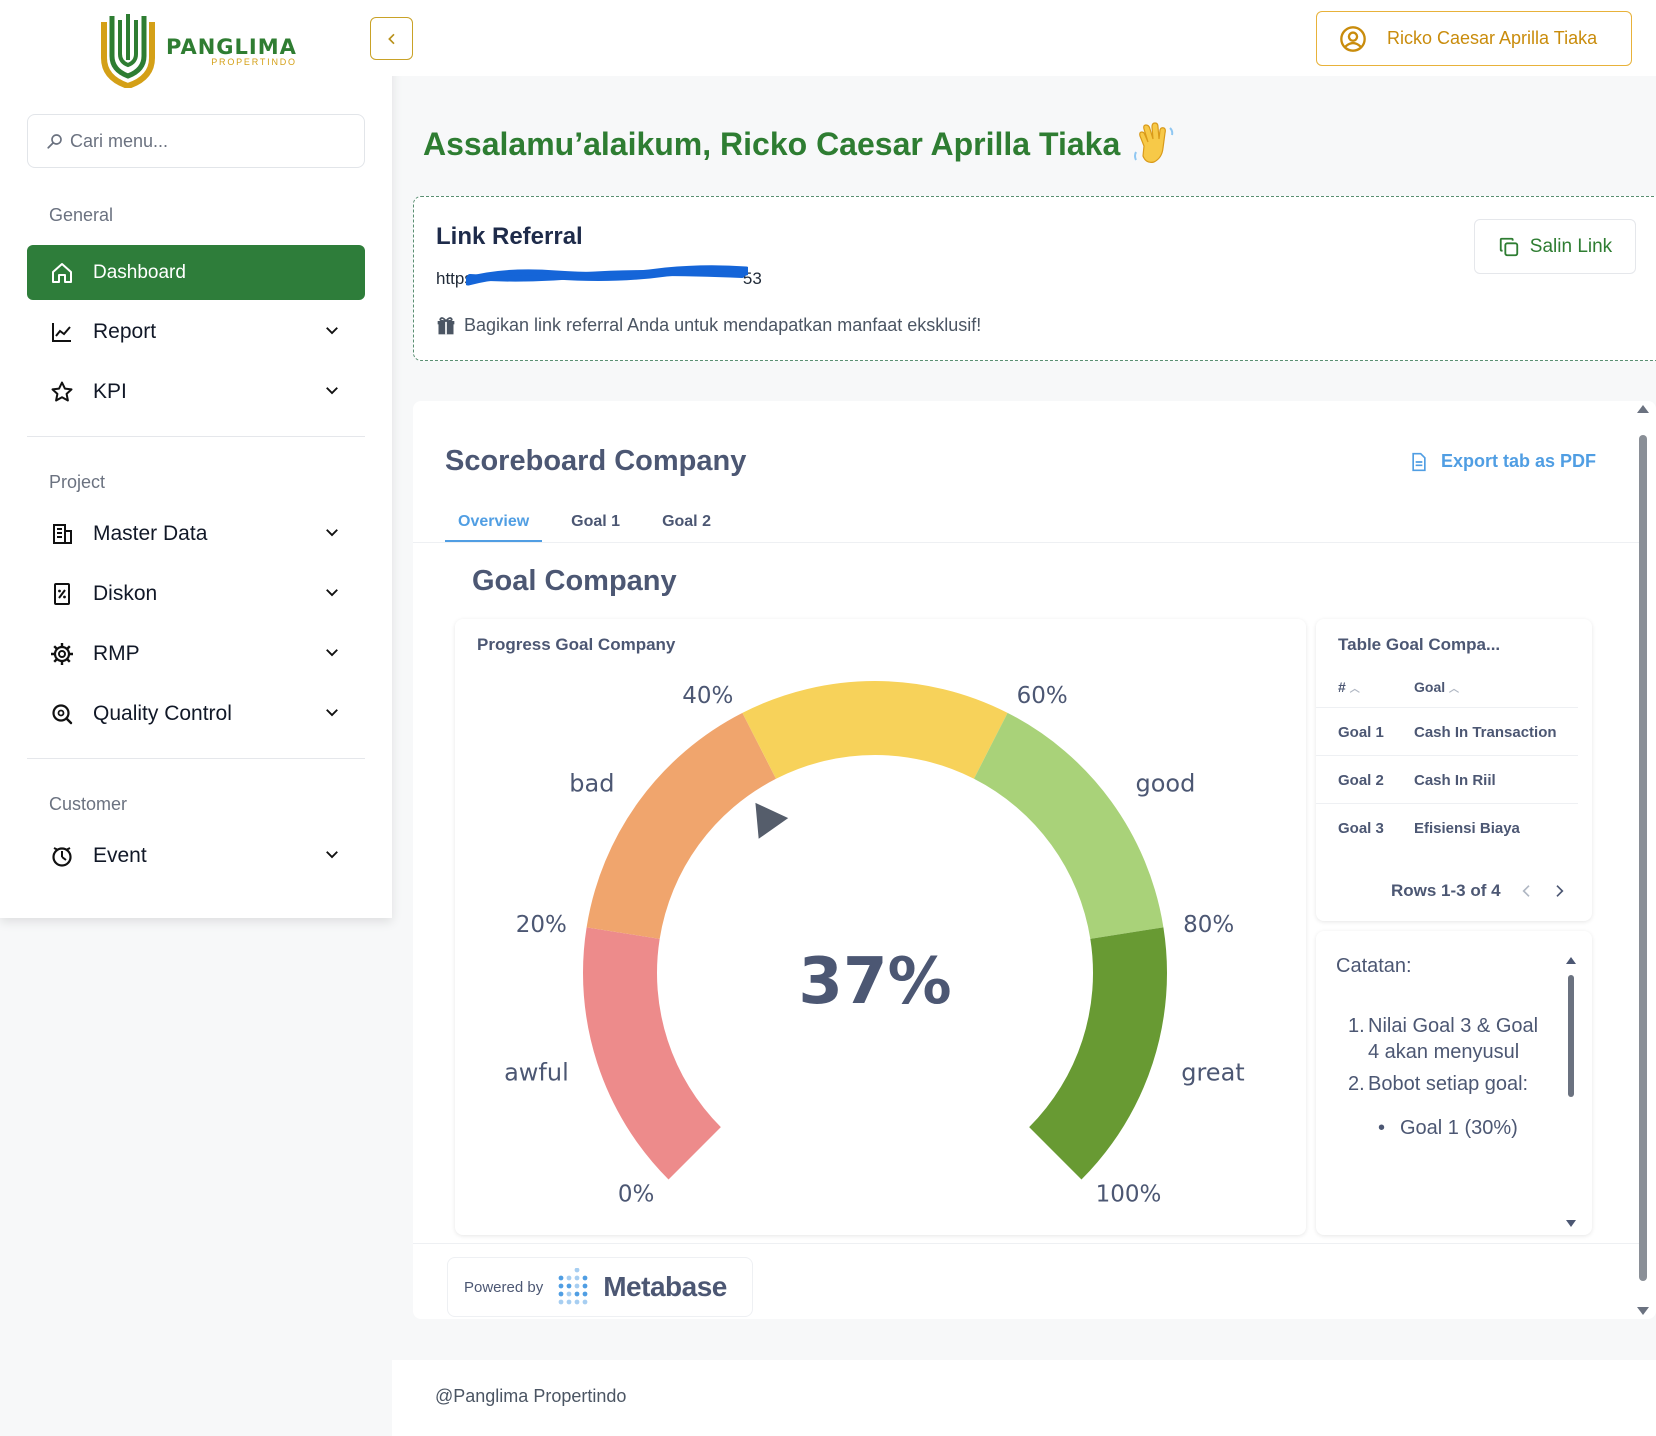  Describe the element at coordinates (391, 38) in the screenshot. I see `collapse-sidebar-button` at that location.